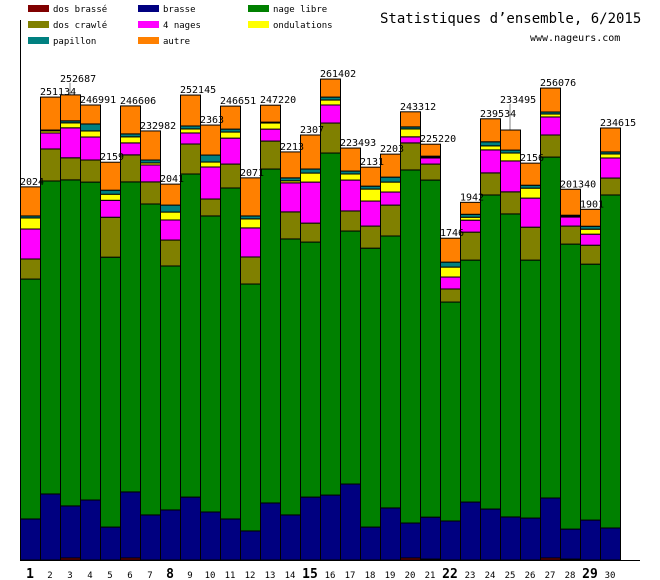 This screenshot has height=580, width=660. I want to click on bar-total-label: 2307, so click(312, 130).